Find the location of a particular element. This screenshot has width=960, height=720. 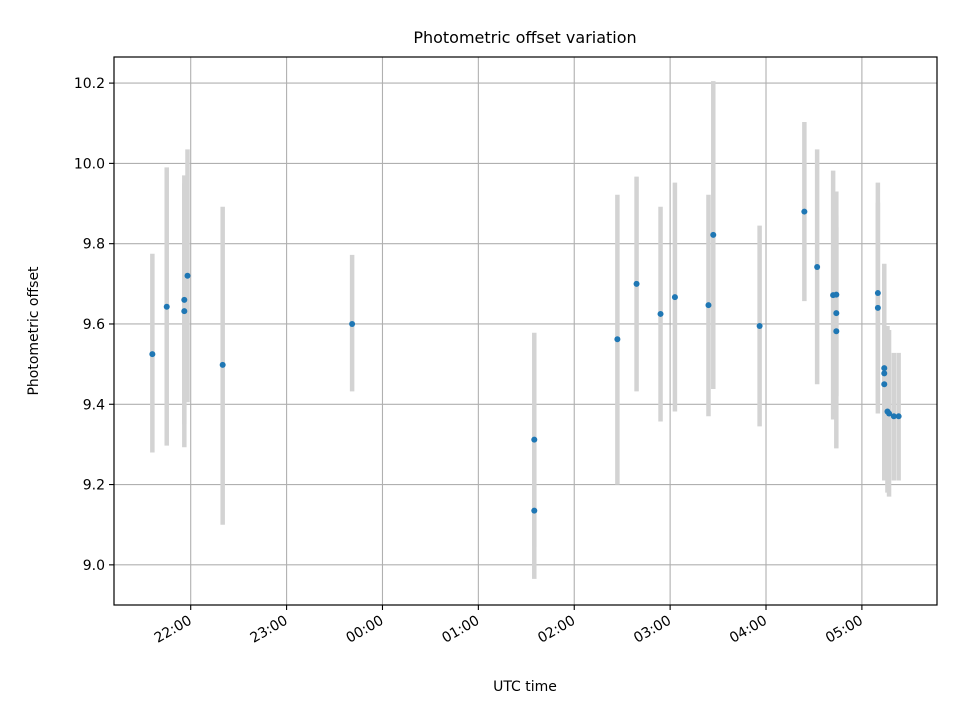

y-tick-label: 10.2 is located at coordinates (89, 84).